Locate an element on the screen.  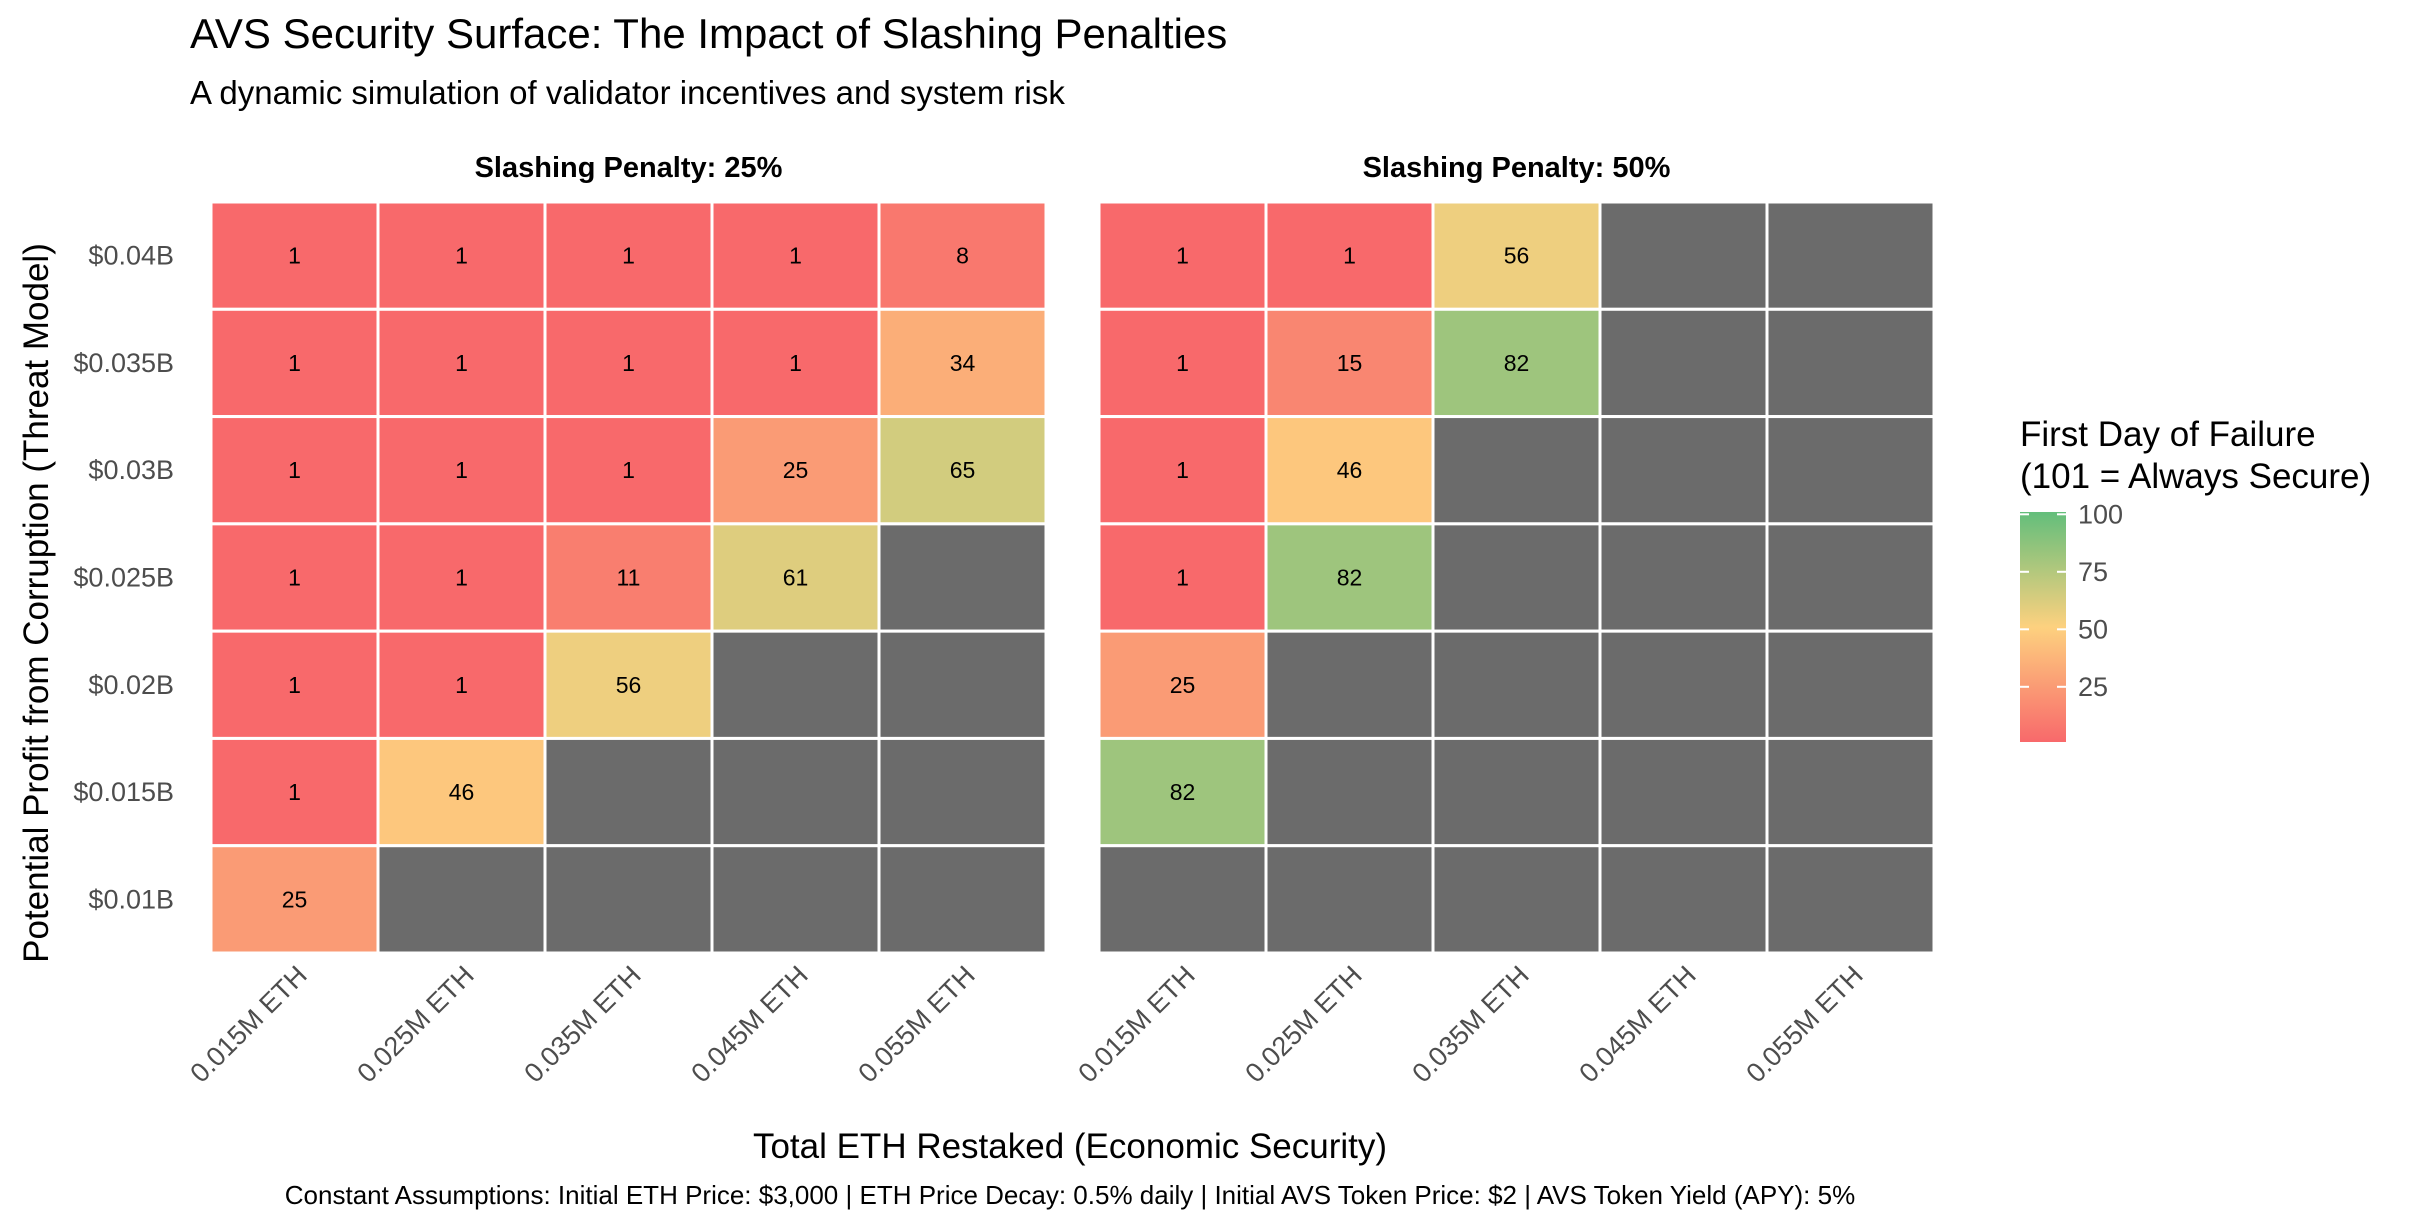
y-tick-label: $0.035B is located at coordinates (123, 363).